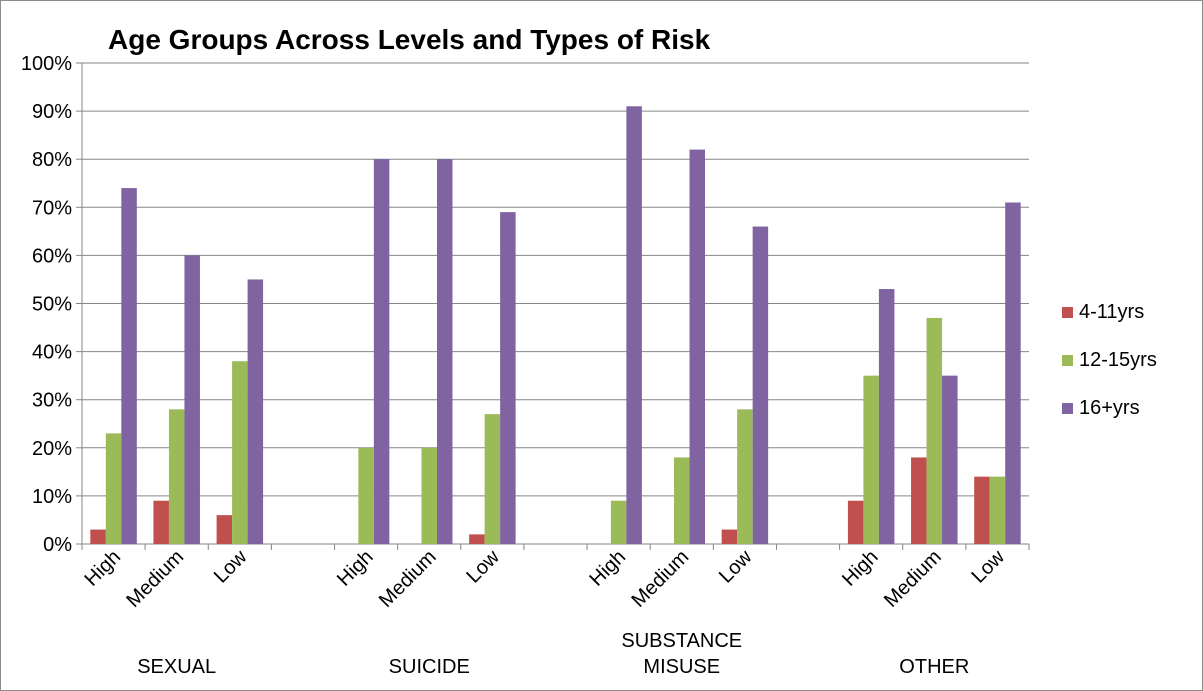 The width and height of the screenshot is (1203, 691). I want to click on y-tick-label: 70%, so click(52, 208).